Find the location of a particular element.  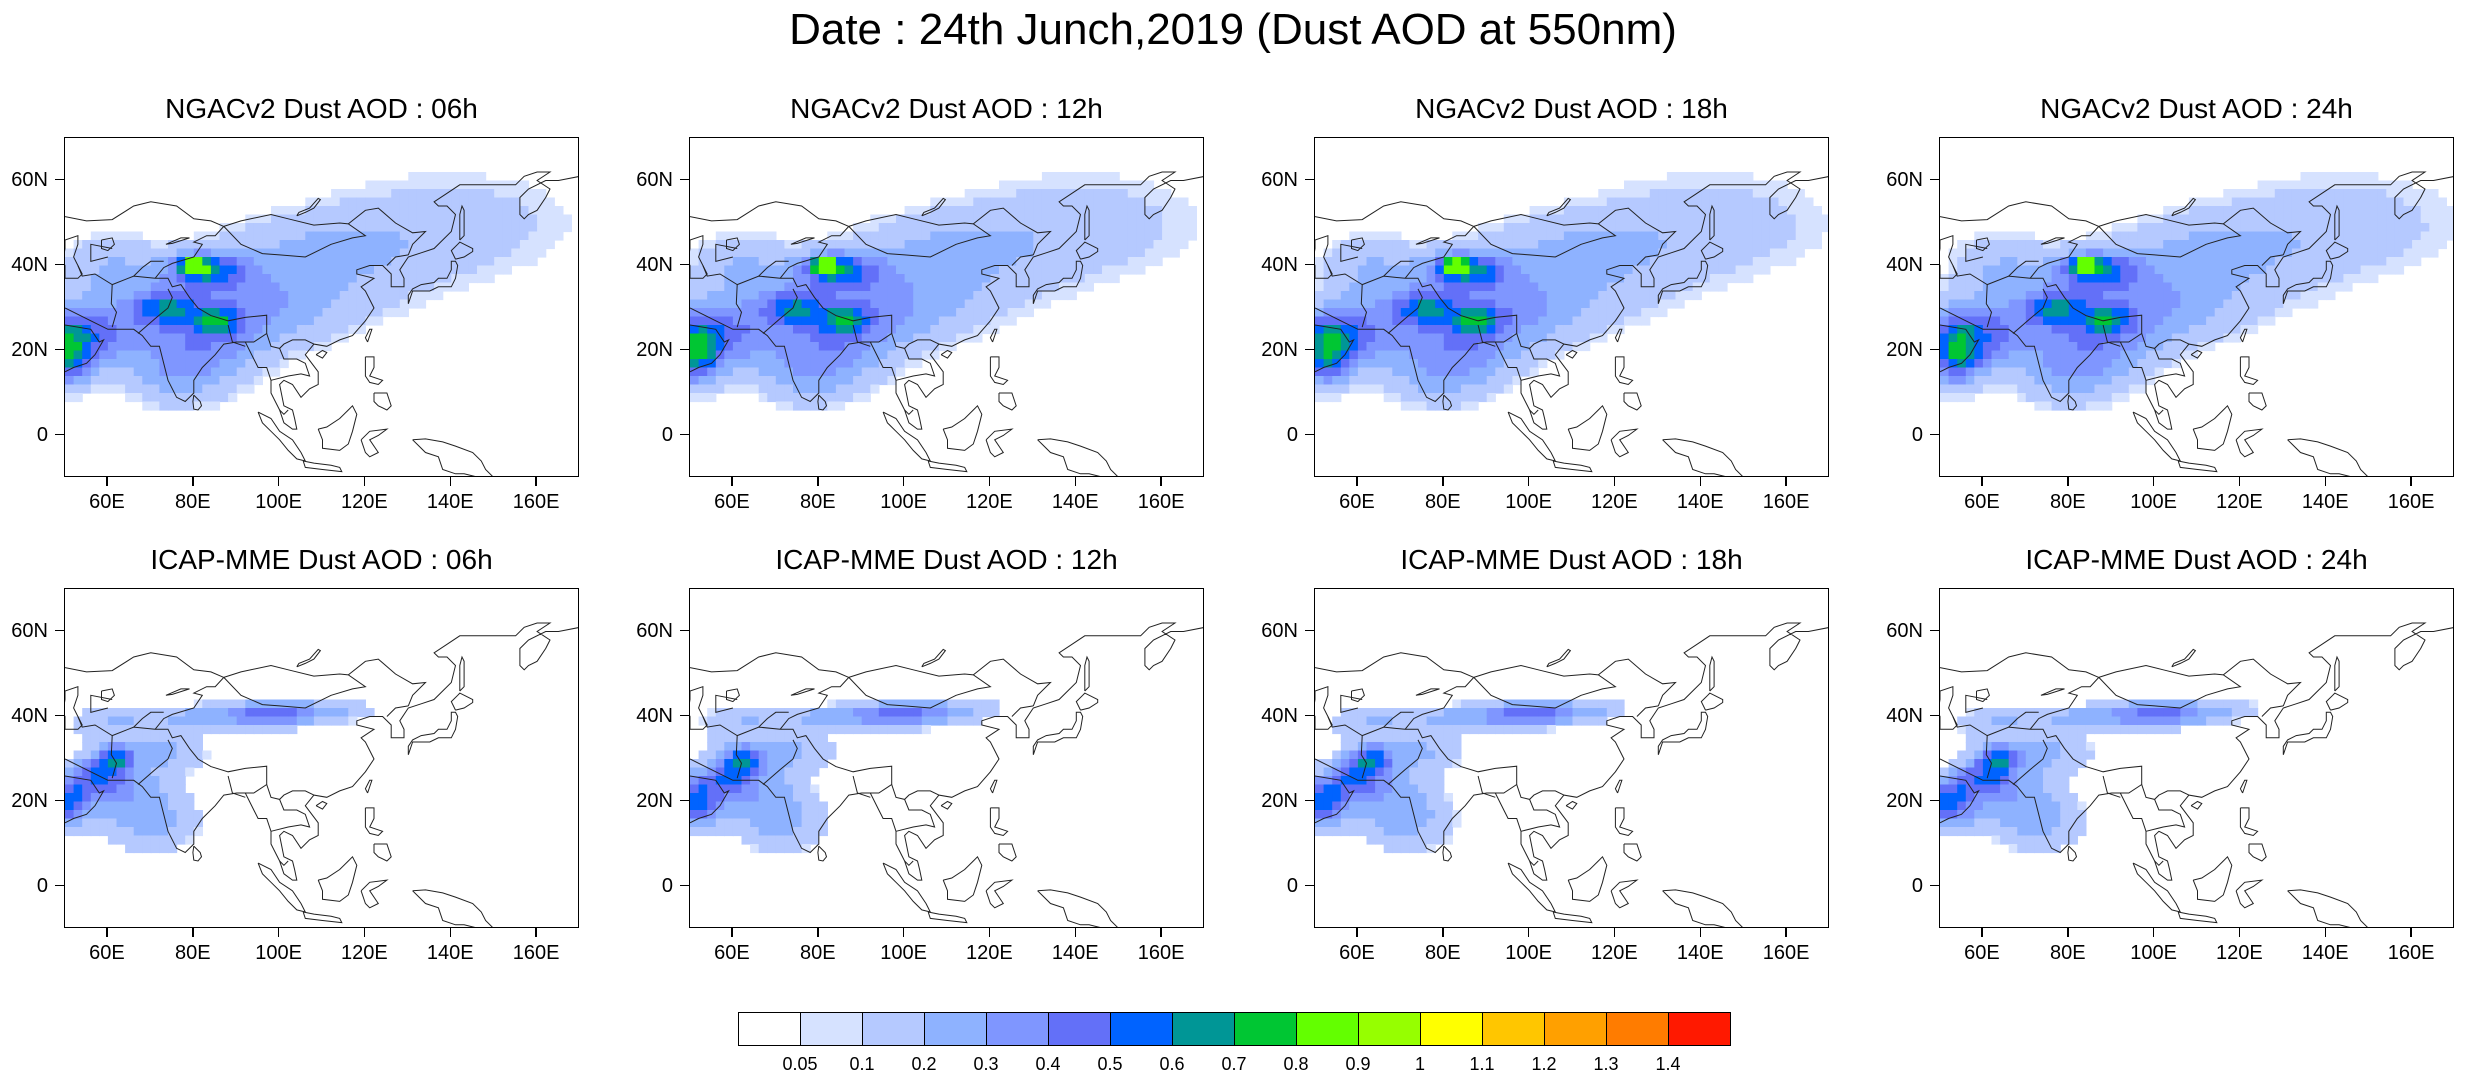

x-tick-mark is located at coordinates (451, 932).